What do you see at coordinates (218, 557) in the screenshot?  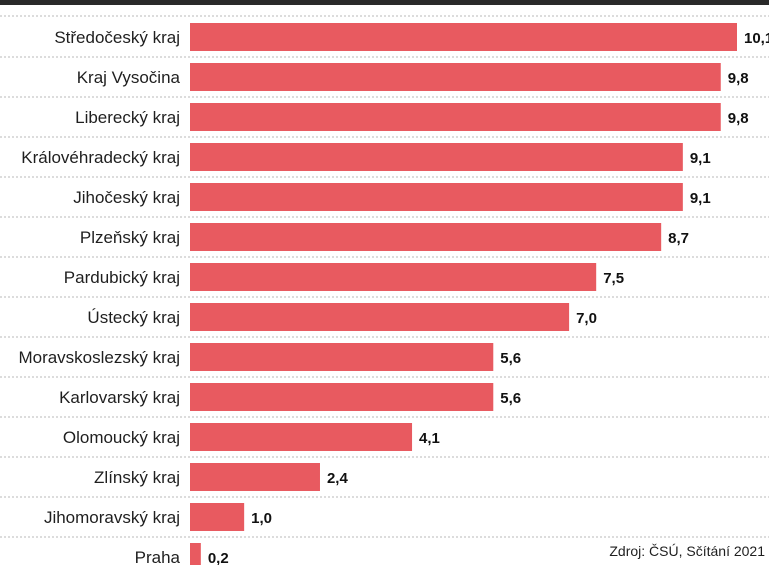 I see `value-label: 0,2` at bounding box center [218, 557].